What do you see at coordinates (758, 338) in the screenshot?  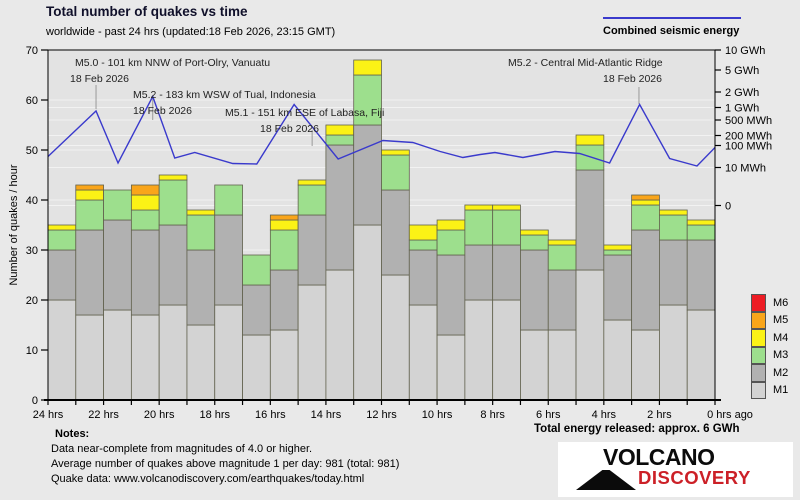 I see `legend-swatch-m4` at bounding box center [758, 338].